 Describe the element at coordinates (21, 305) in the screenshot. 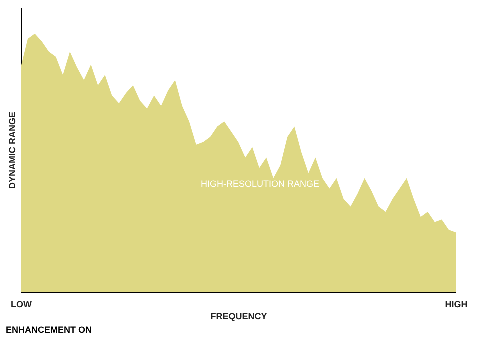

I see `x-tick-label: LOW` at that location.